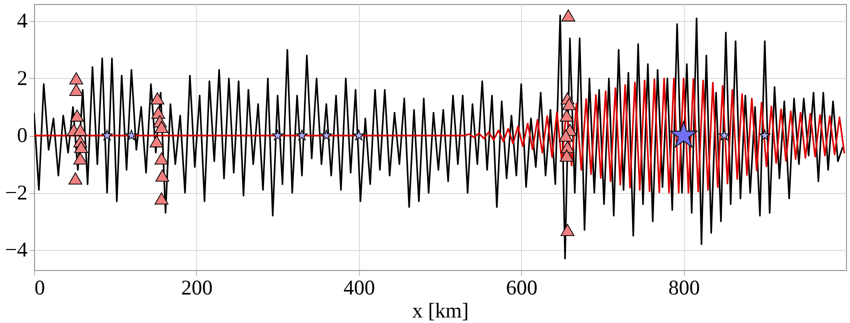  What do you see at coordinates (440, 310) in the screenshot?
I see `x-axis-title: x [km]` at bounding box center [440, 310].